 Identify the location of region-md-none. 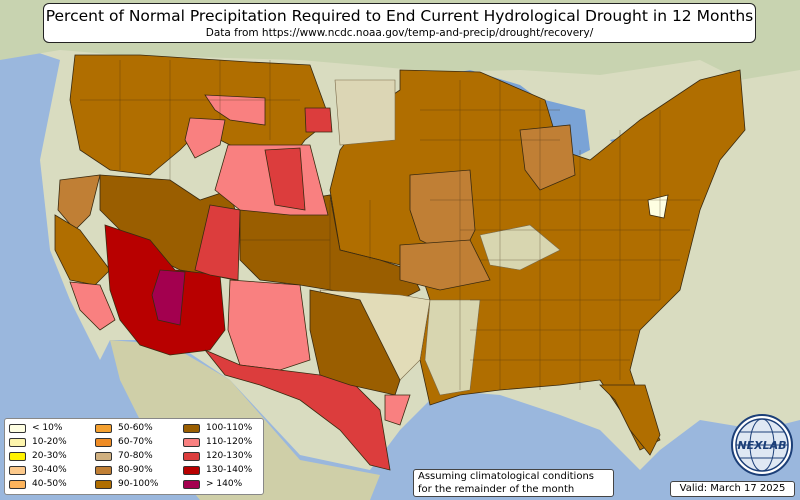
(658, 206).